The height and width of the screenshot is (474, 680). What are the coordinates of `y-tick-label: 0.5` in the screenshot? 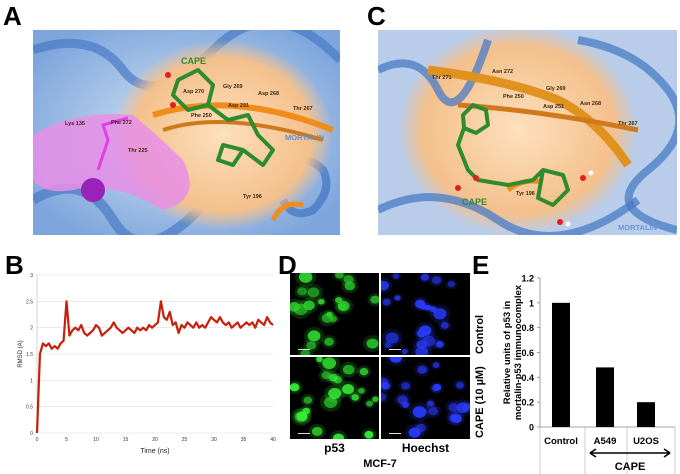 It's located at (29, 408).